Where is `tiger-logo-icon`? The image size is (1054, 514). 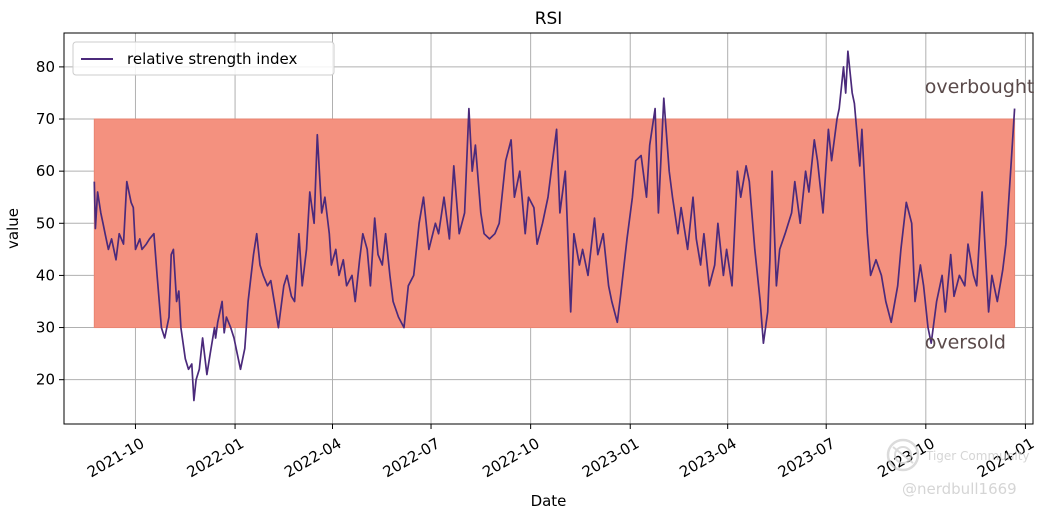 tiger-logo-icon is located at coordinates (903, 455).